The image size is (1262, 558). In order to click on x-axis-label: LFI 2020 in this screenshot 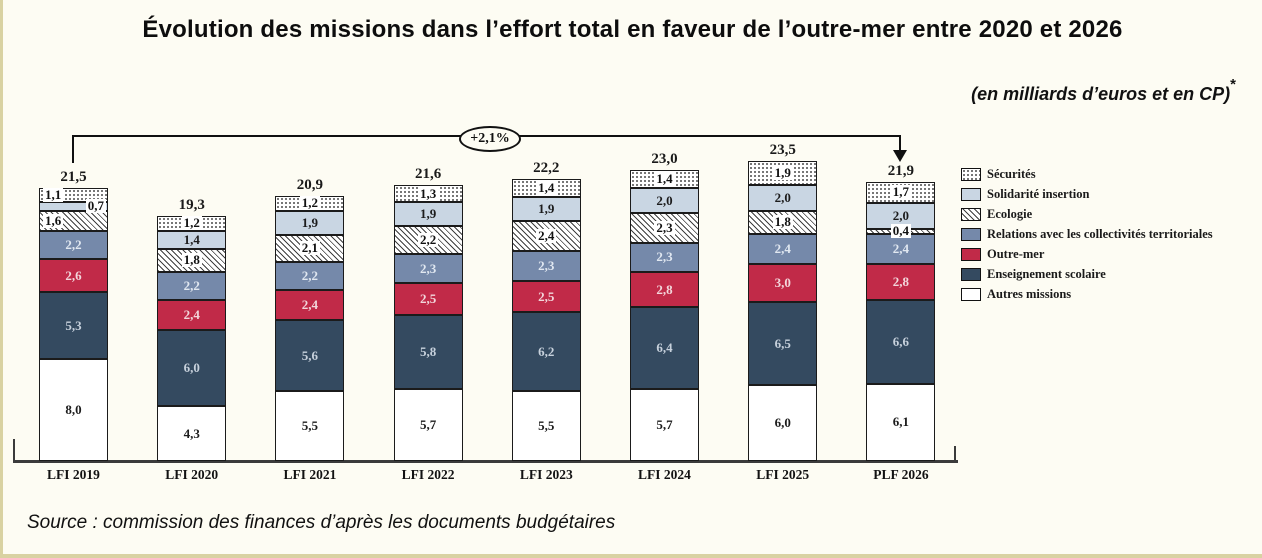, I will do `click(192, 474)`.